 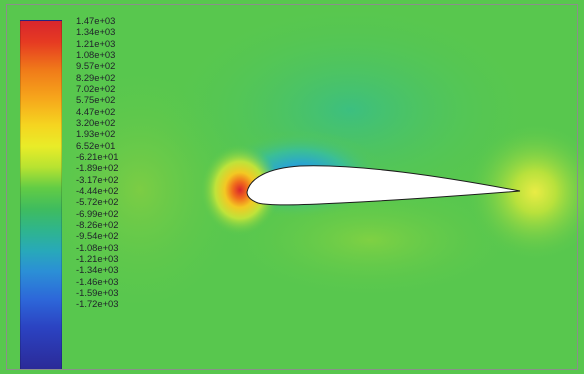 What do you see at coordinates (97, 236) in the screenshot?
I see `legend-label: -9.54e+02` at bounding box center [97, 236].